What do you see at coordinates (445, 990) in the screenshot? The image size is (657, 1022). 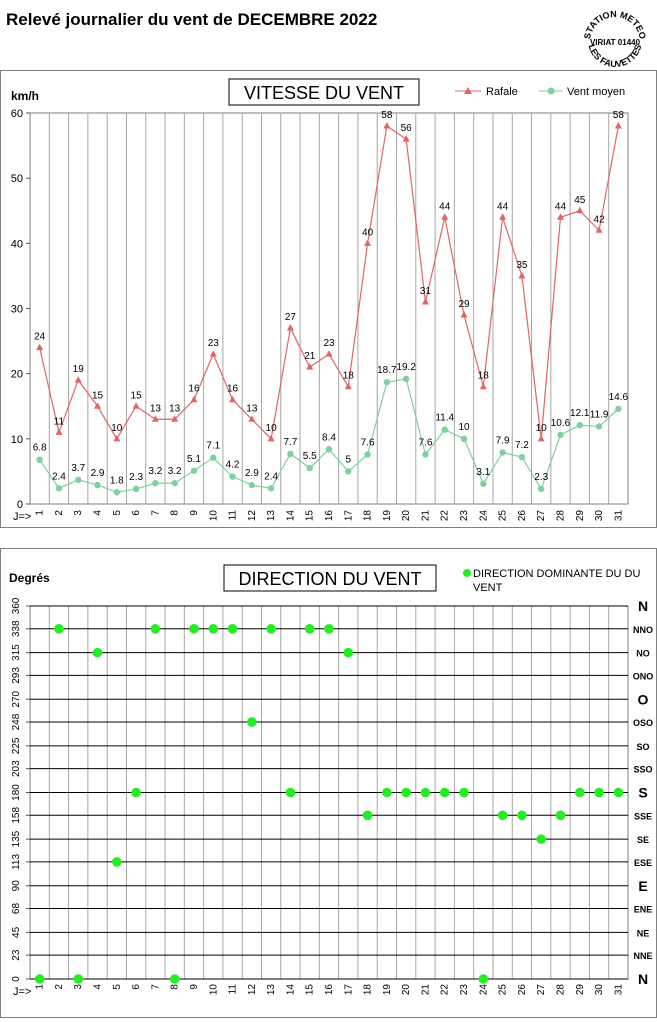 I see `x-tick-label: 22` at bounding box center [445, 990].